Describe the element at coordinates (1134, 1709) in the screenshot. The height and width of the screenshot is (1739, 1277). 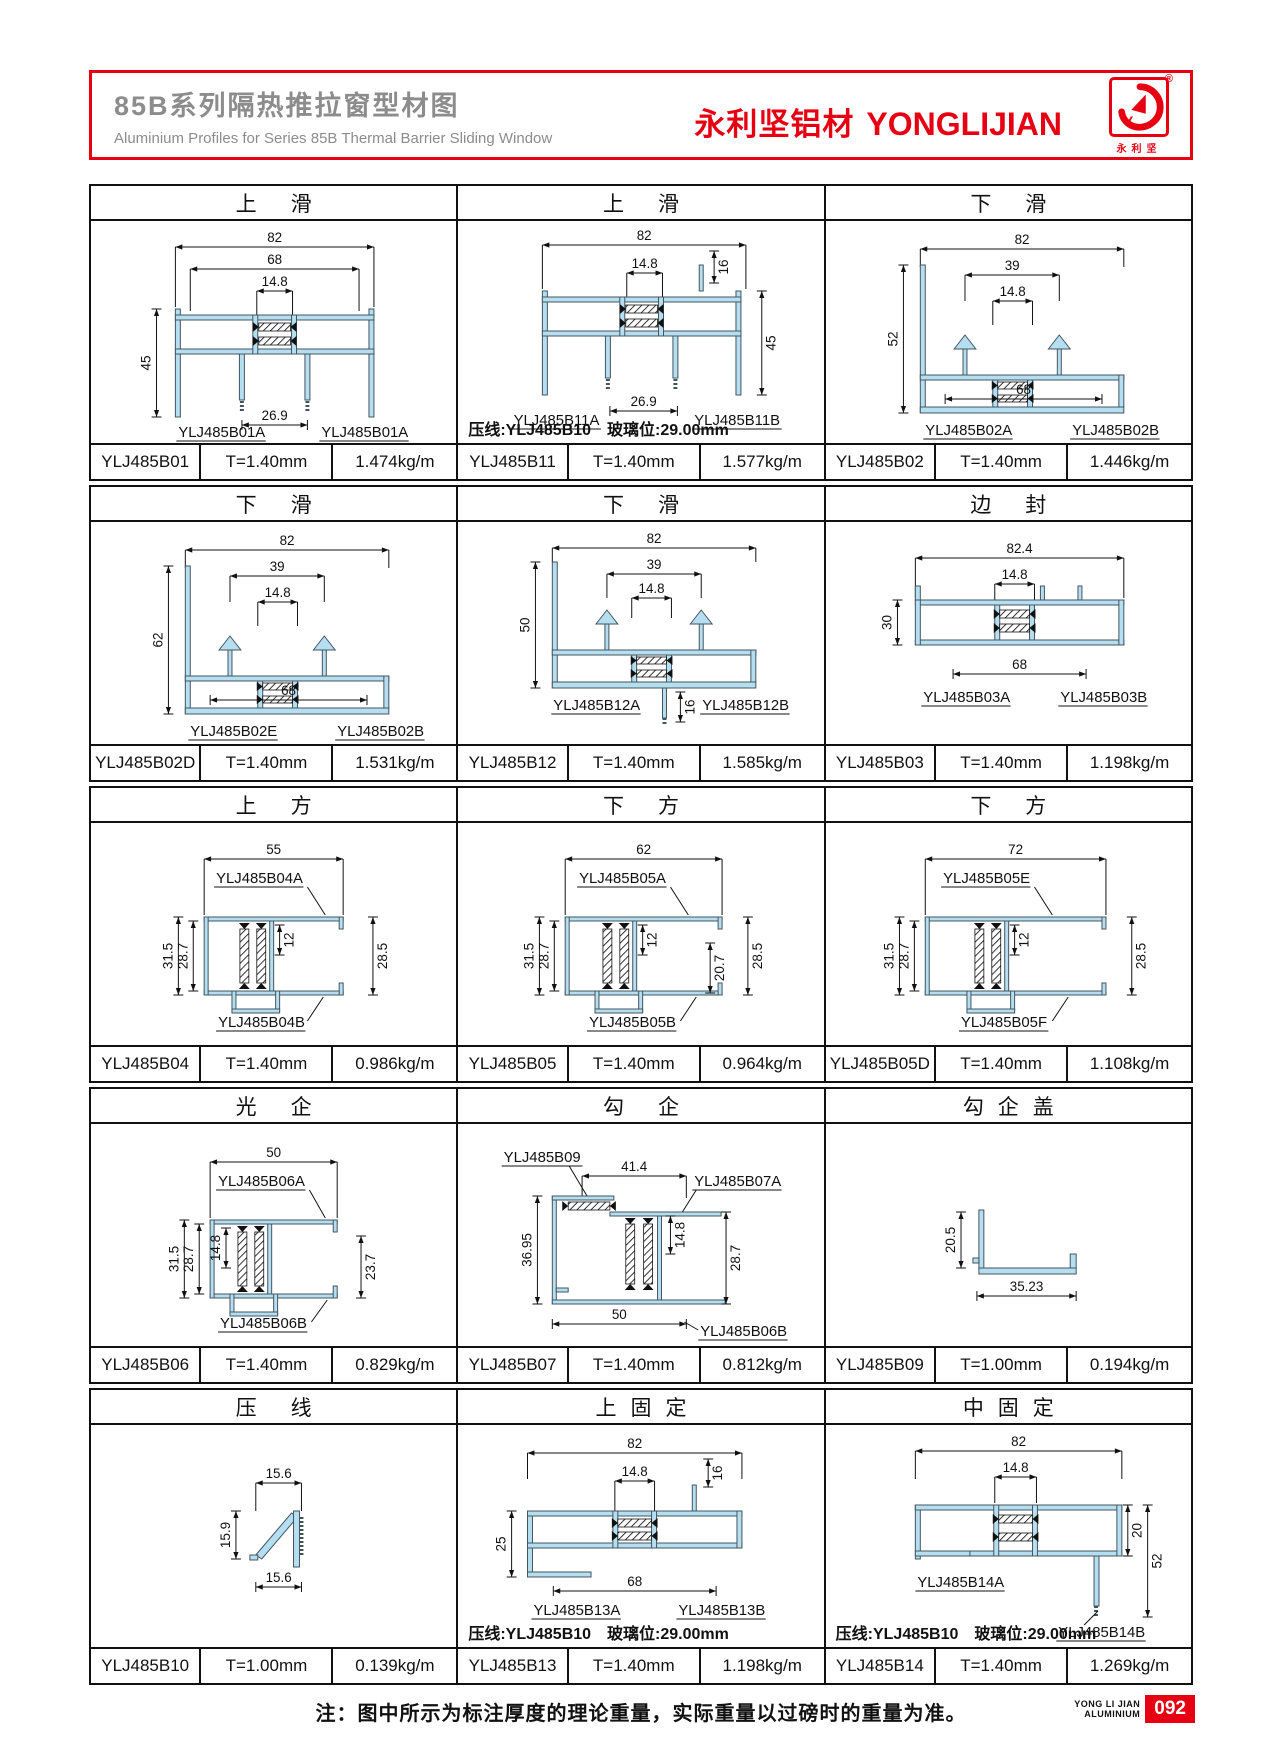
I see `page-info: YONG LI JIAN ALUMINIUM 092` at that location.